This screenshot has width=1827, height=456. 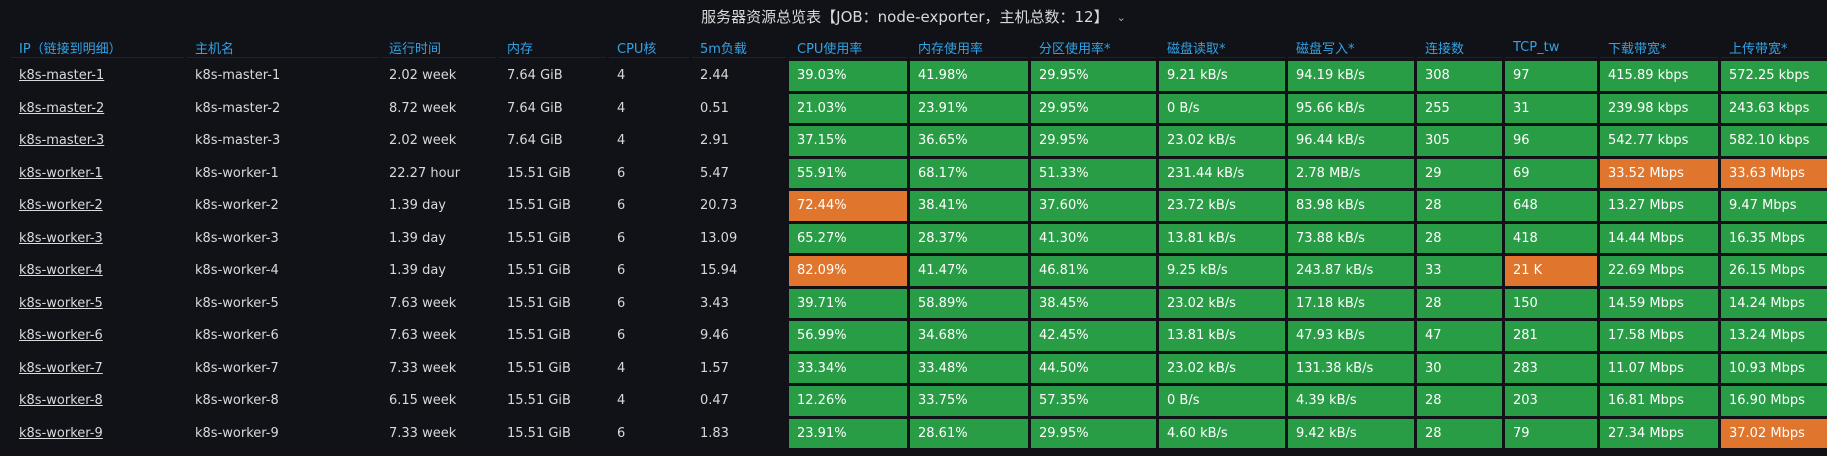 I want to click on cell-load: 5.47, so click(x=714, y=173).